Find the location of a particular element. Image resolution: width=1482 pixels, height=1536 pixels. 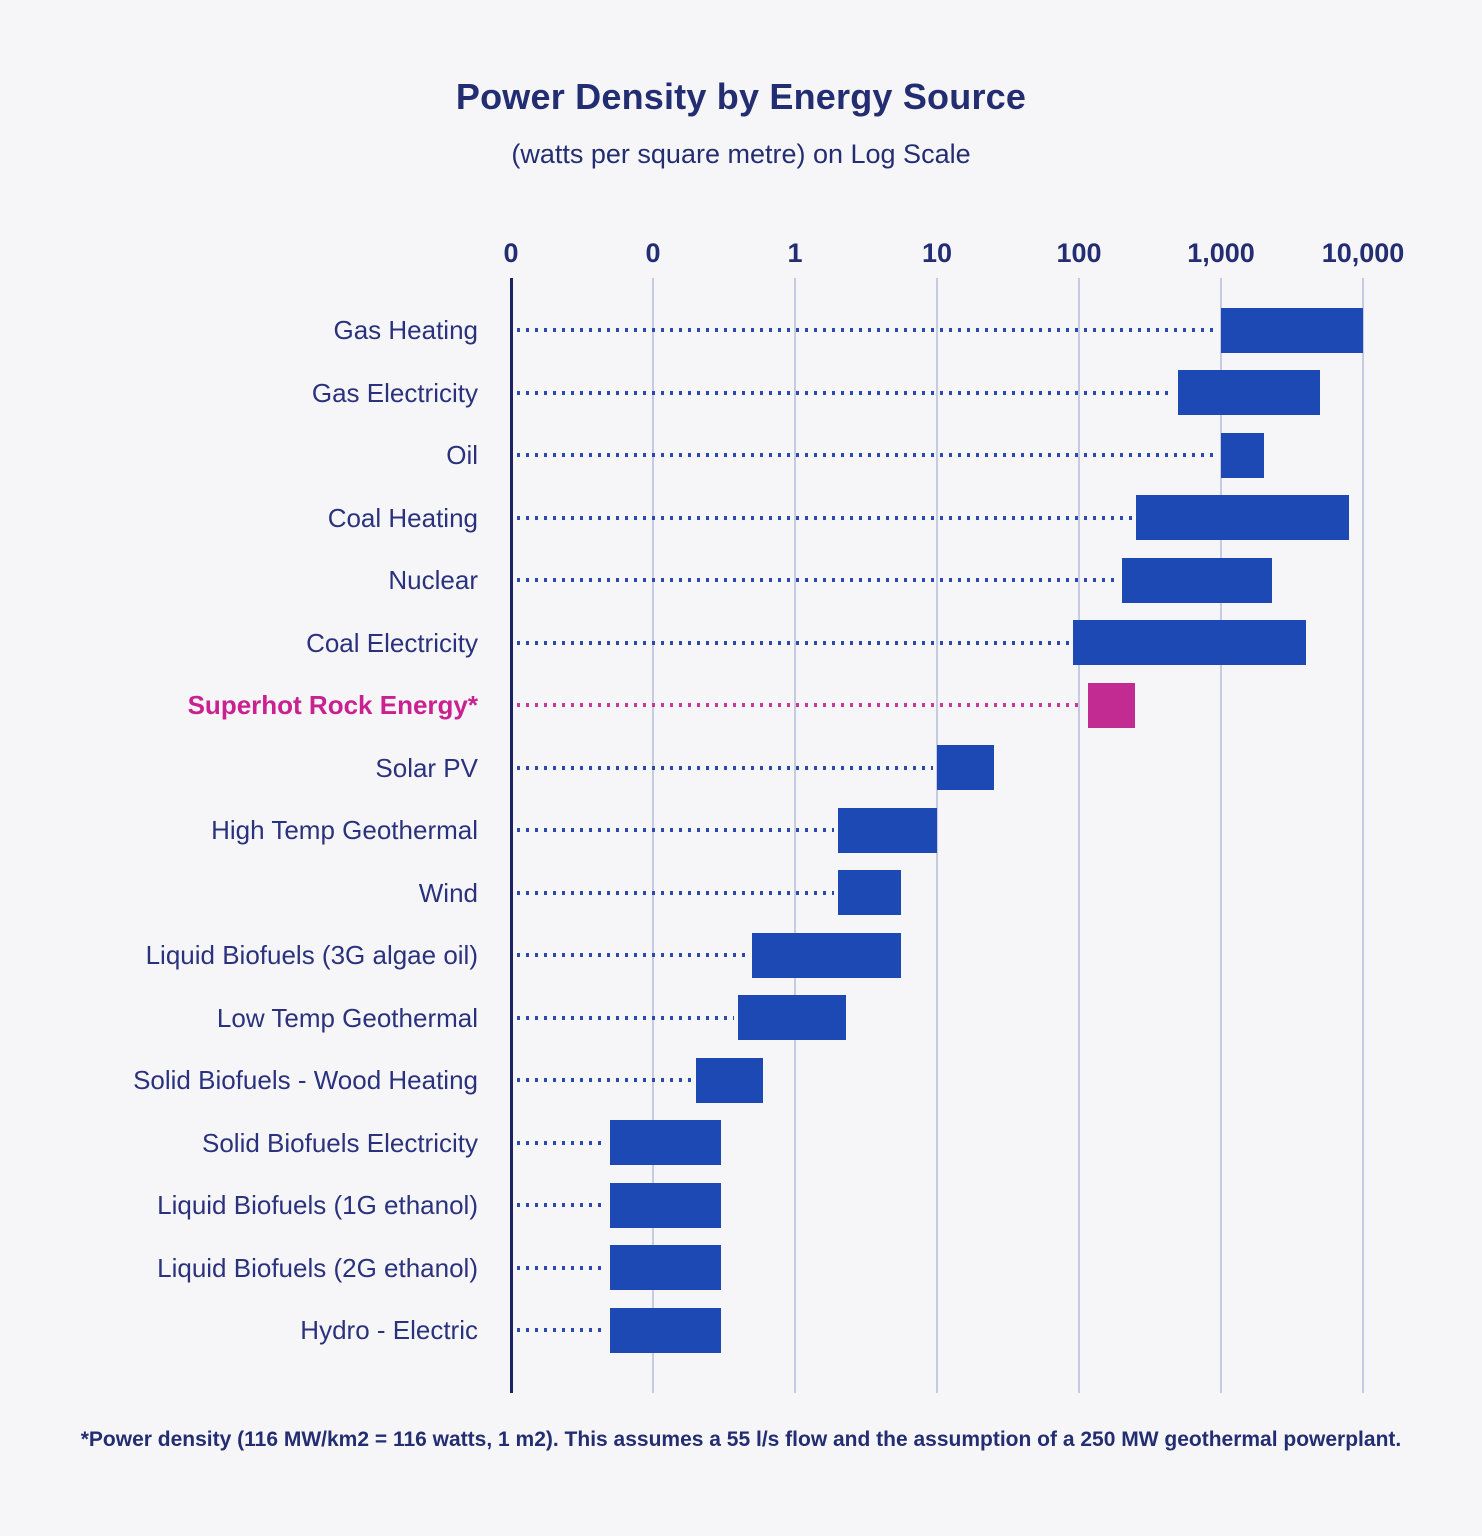

bar-wind is located at coordinates (869, 892).